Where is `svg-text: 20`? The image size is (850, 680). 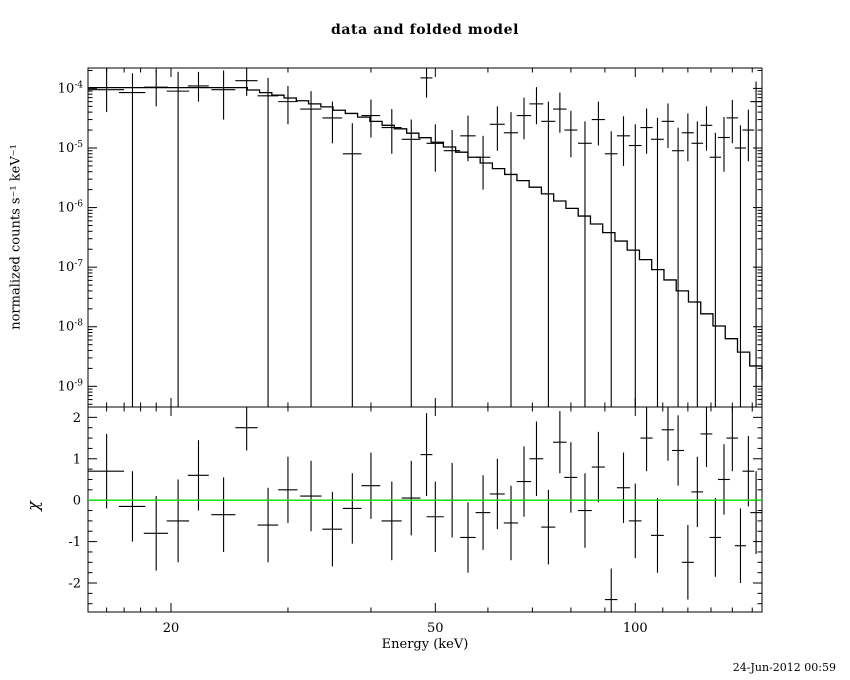
svg-text: 20 is located at coordinates (171, 628).